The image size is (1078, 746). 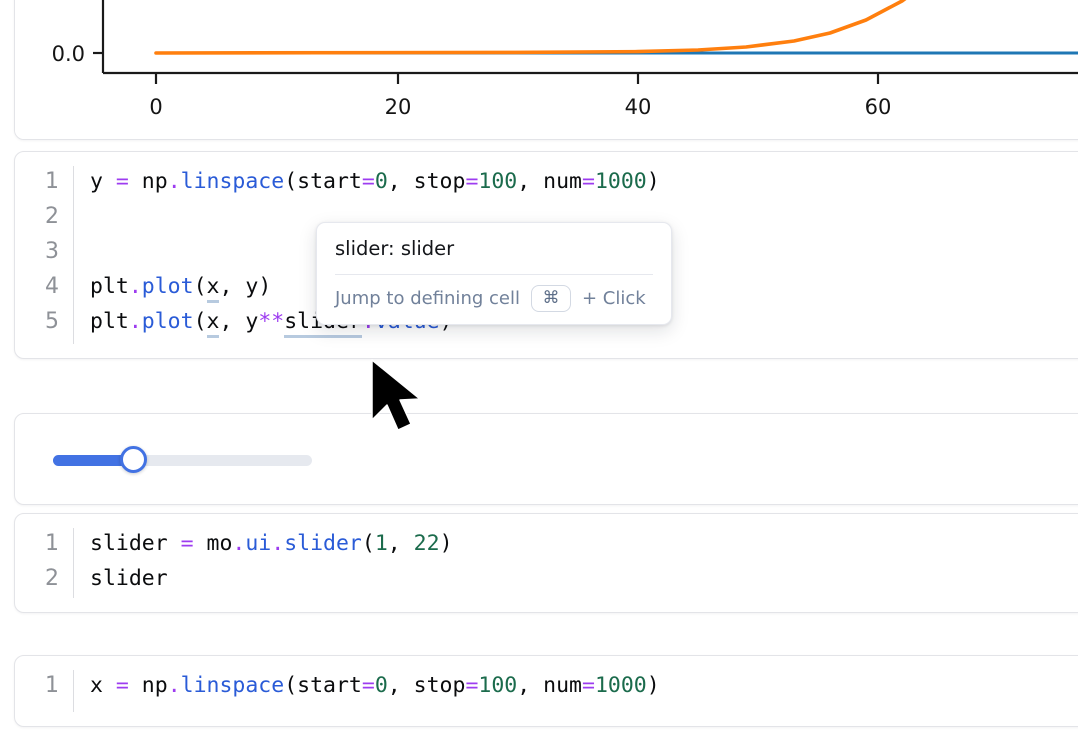 I want to click on tooltip-hint-suffix: + Click, so click(x=613, y=298).